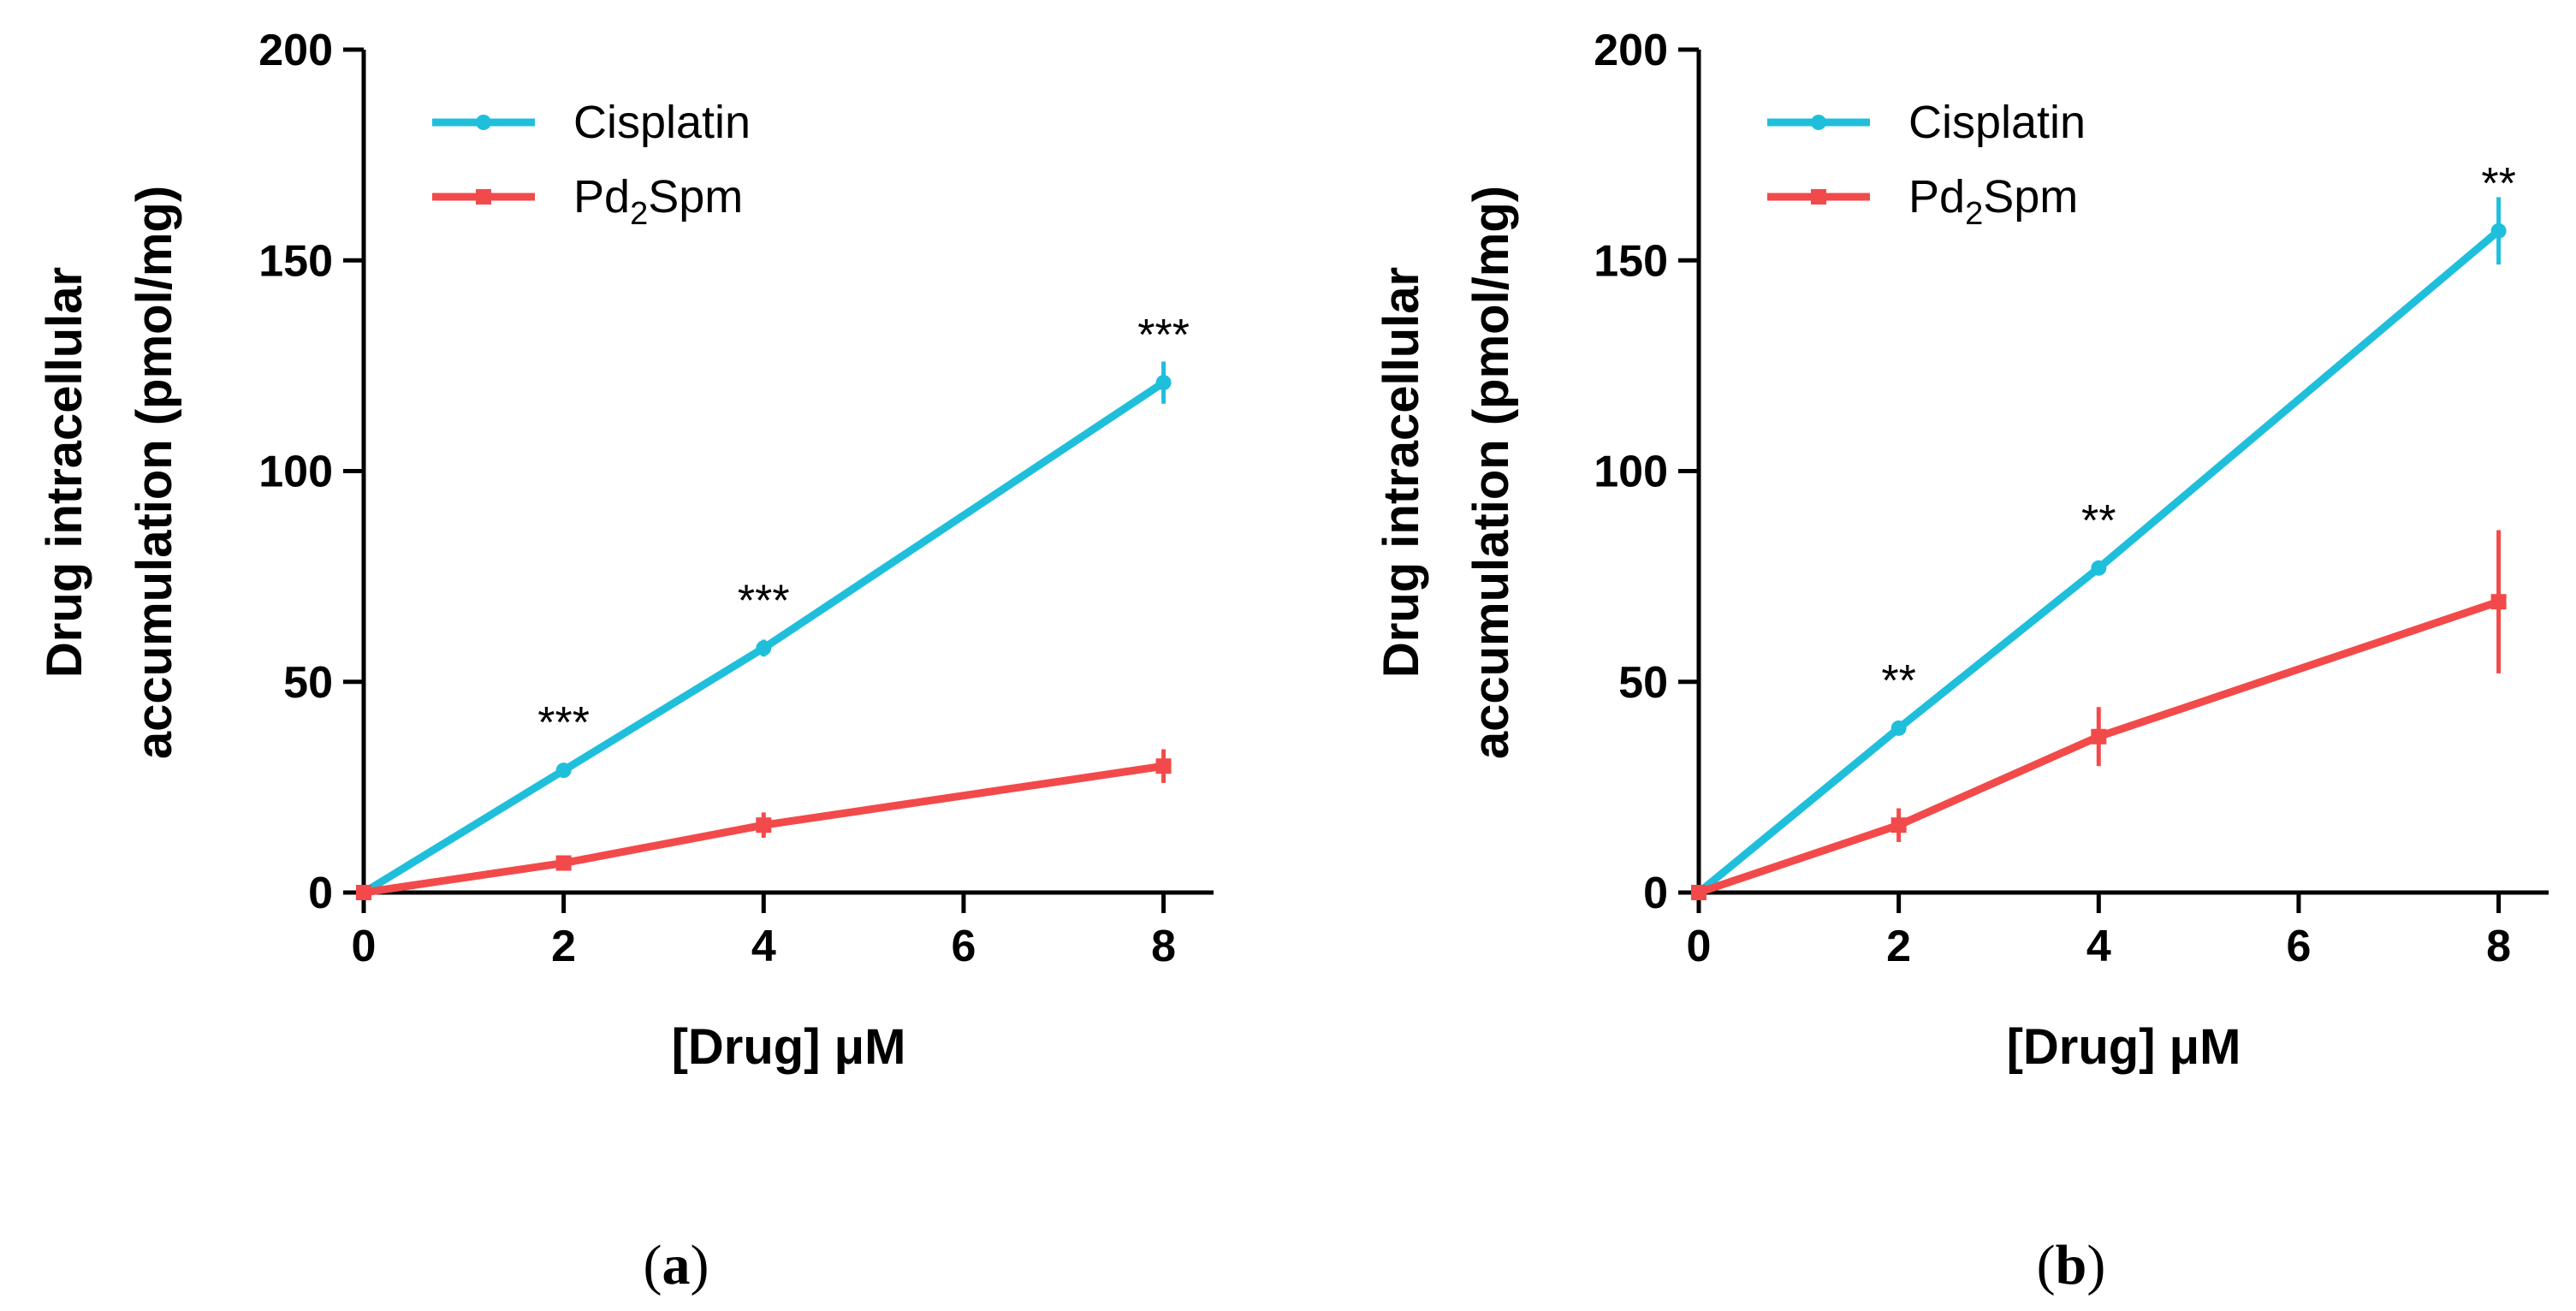 The height and width of the screenshot is (1311, 2576). I want to click on panel-caption: (a), so click(676, 1265).